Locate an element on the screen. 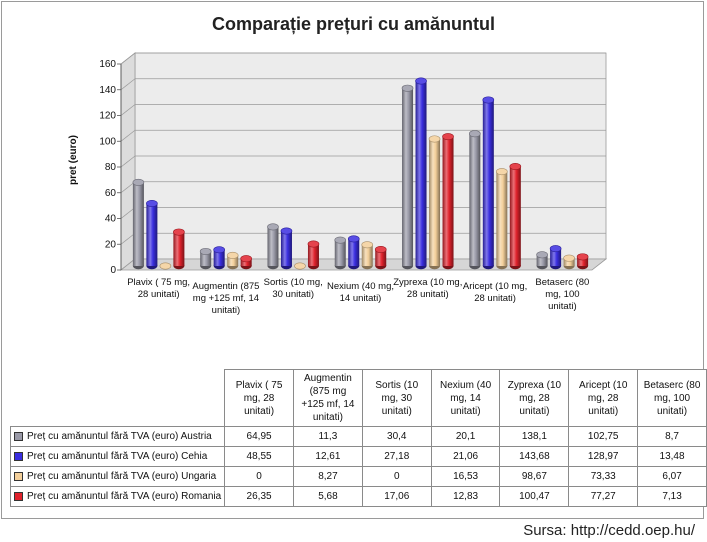  table-column-header: Betaserc (80 mg, 100 unitati) is located at coordinates (672, 398).